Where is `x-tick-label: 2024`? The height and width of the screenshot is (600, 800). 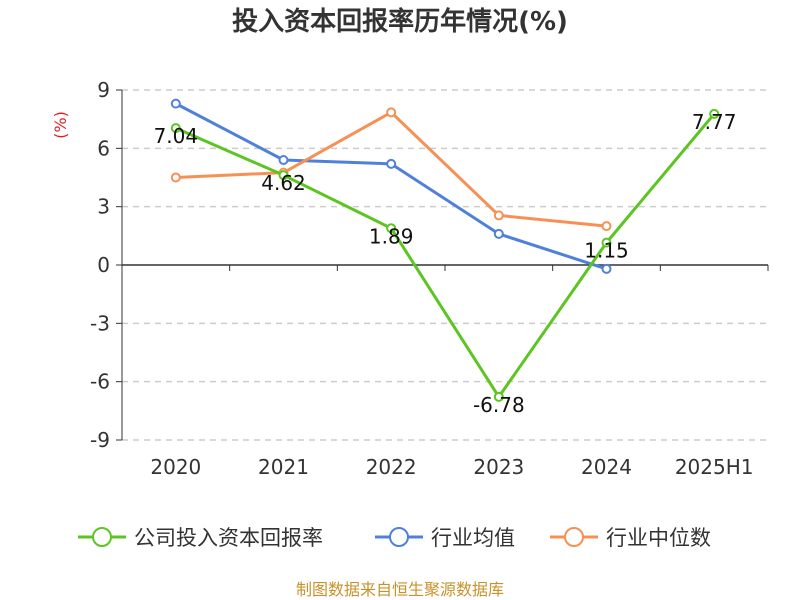 x-tick-label: 2024 is located at coordinates (606, 467).